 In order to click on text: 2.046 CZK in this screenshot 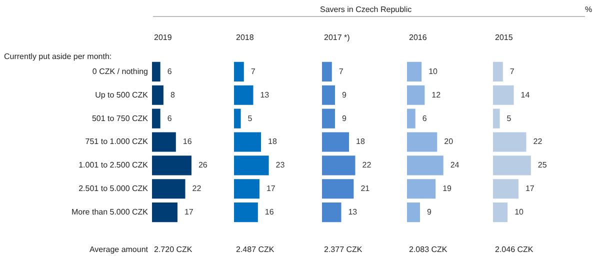, I will do `click(514, 250)`.